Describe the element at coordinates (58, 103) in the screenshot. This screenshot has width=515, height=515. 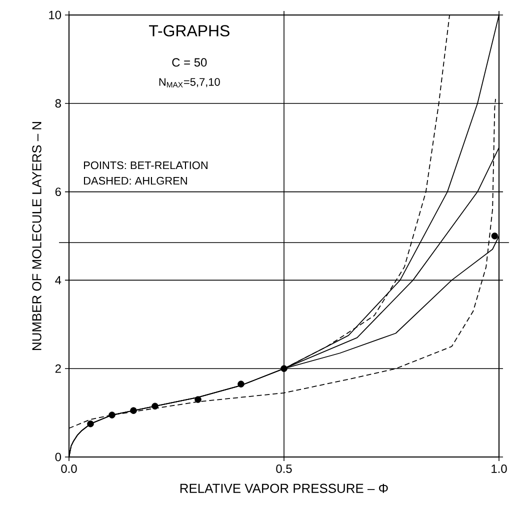
I see `y-tick-label: 8` at that location.